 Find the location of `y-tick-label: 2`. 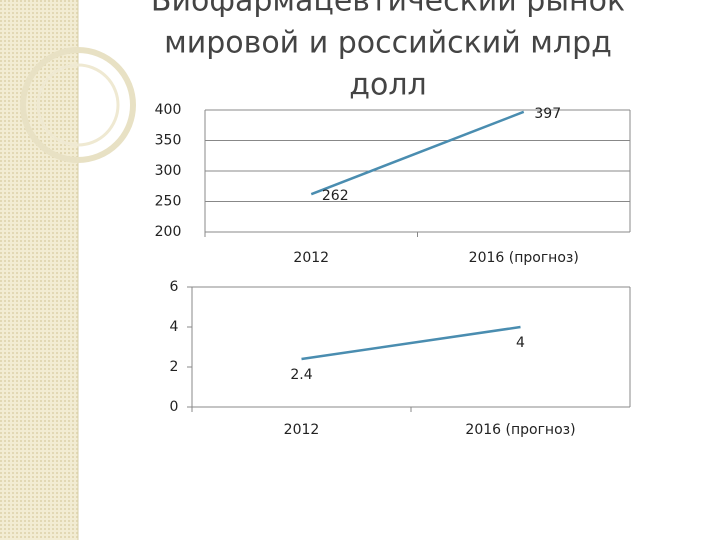

y-tick-label: 2 is located at coordinates (174, 367).